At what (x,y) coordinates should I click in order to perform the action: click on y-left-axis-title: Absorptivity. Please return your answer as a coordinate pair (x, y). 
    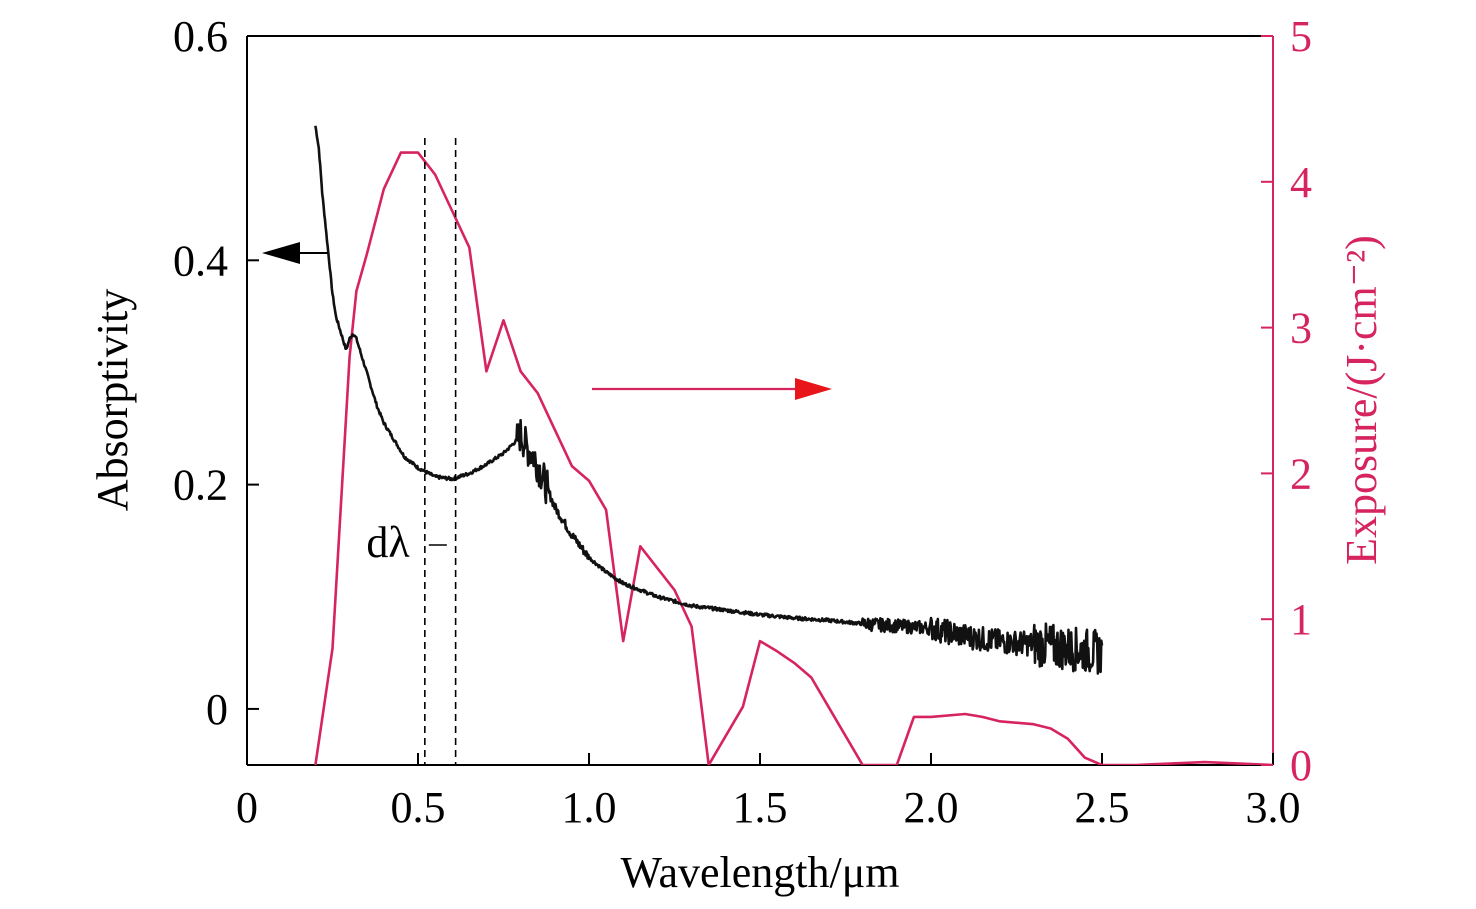
    Looking at the image, I should click on (112, 400).